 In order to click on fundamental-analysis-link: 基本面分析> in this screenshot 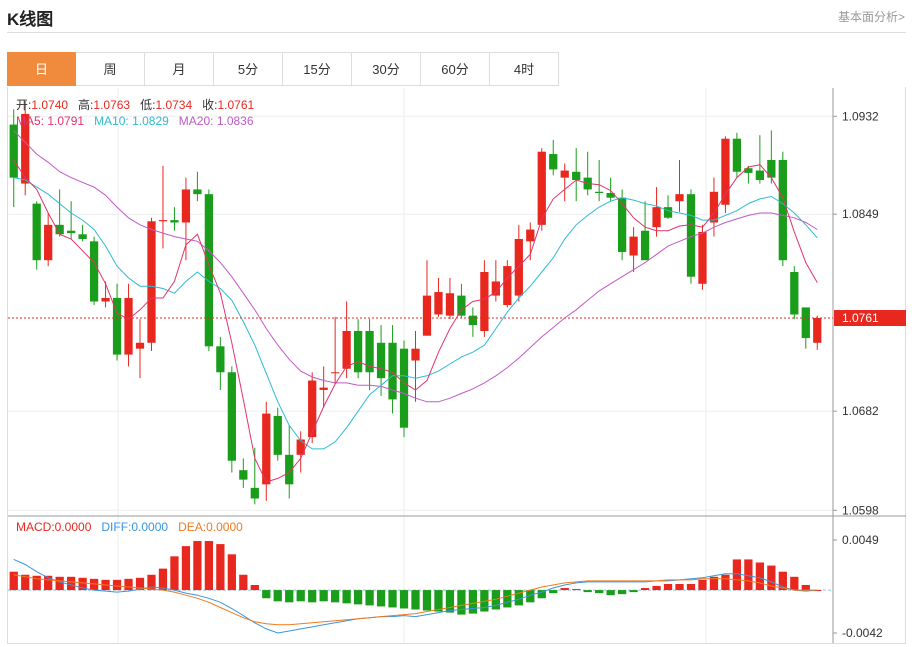, I will do `click(871, 17)`.